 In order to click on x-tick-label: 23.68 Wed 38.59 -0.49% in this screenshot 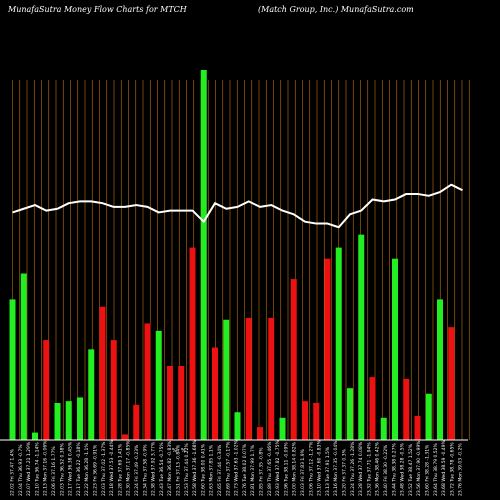, I will do `click(444, 467)`.